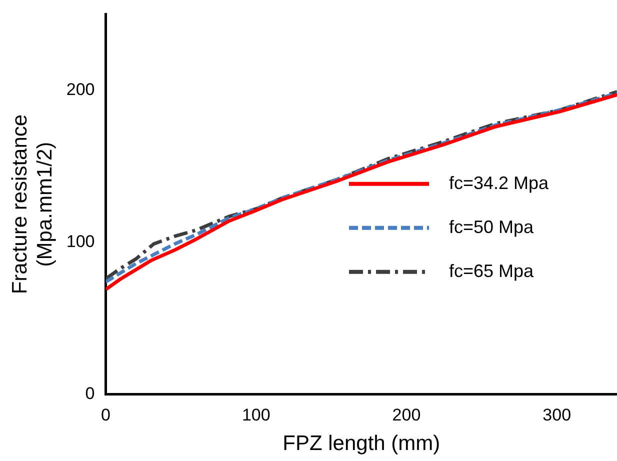 Image resolution: width=617 pixels, height=461 pixels. Describe the element at coordinates (90, 394) in the screenshot. I see `y-tick-label: 0` at that location.